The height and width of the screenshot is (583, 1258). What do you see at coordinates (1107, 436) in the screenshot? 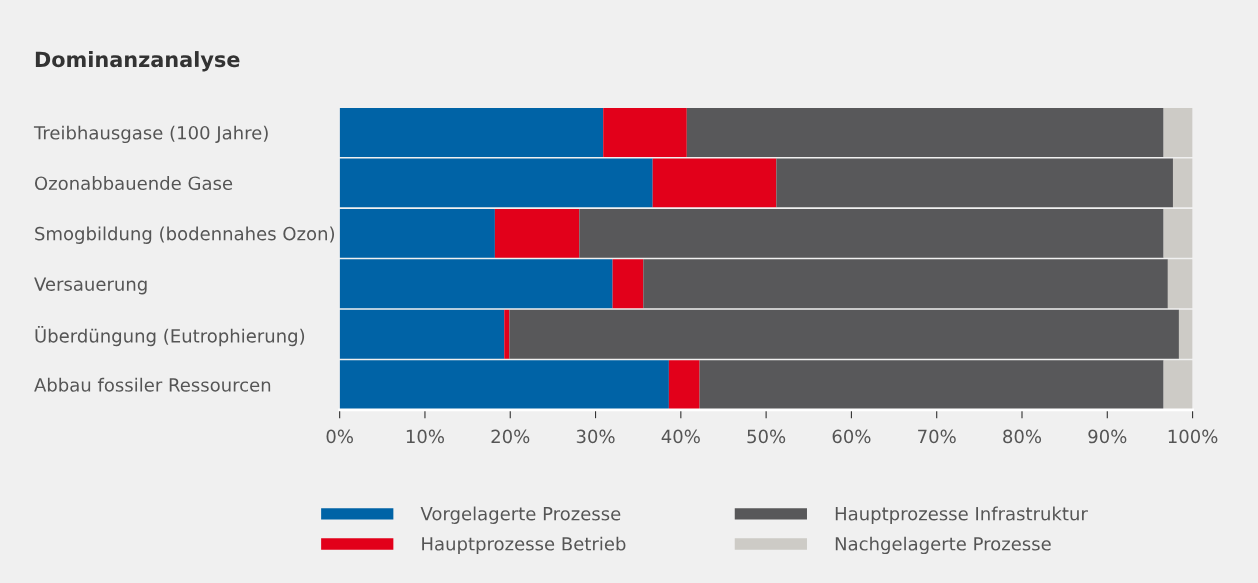
I see `x-tick-label: 90%` at bounding box center [1107, 436].